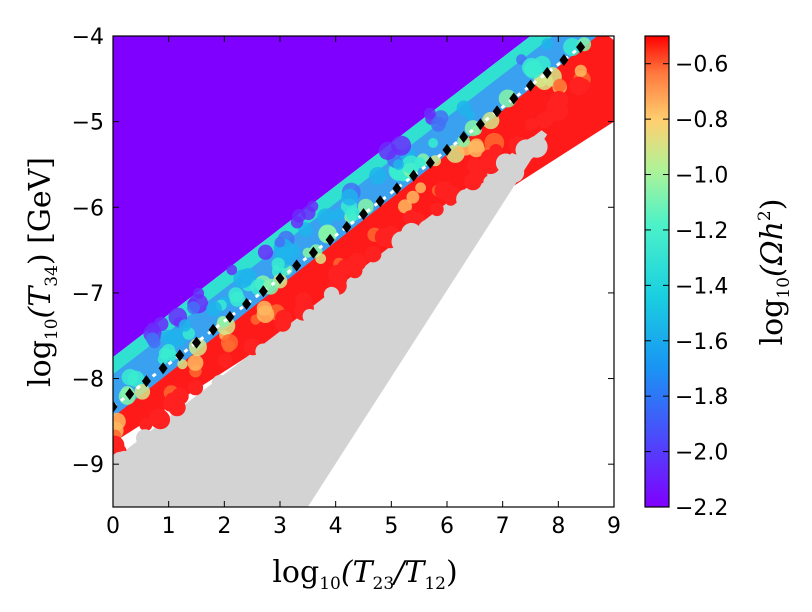  What do you see at coordinates (701, 231) in the screenshot?
I see `colorbar-tick-label: −1.2` at bounding box center [701, 231].